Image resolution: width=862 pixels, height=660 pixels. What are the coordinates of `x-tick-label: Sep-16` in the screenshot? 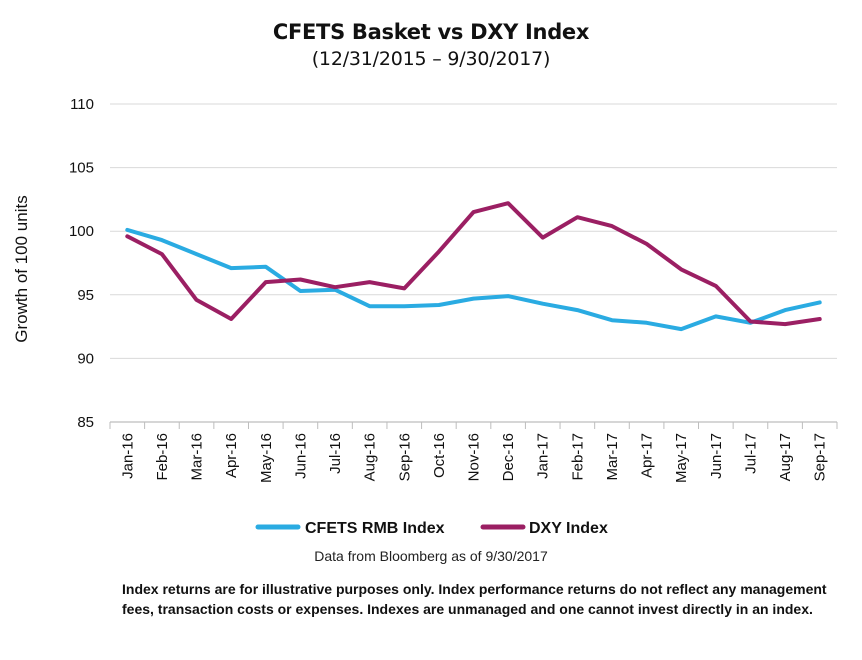 It's located at (404, 457).